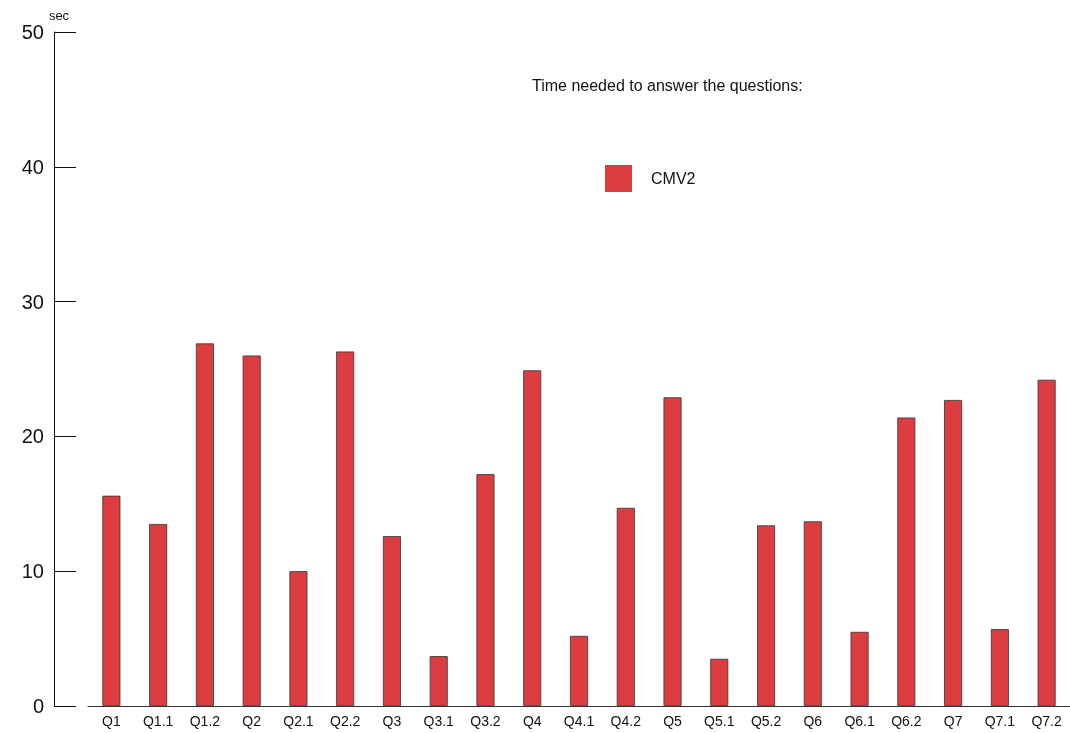 The height and width of the screenshot is (733, 1070). Describe the element at coordinates (32, 436) in the screenshot. I see `y-tick-label: 20` at that location.